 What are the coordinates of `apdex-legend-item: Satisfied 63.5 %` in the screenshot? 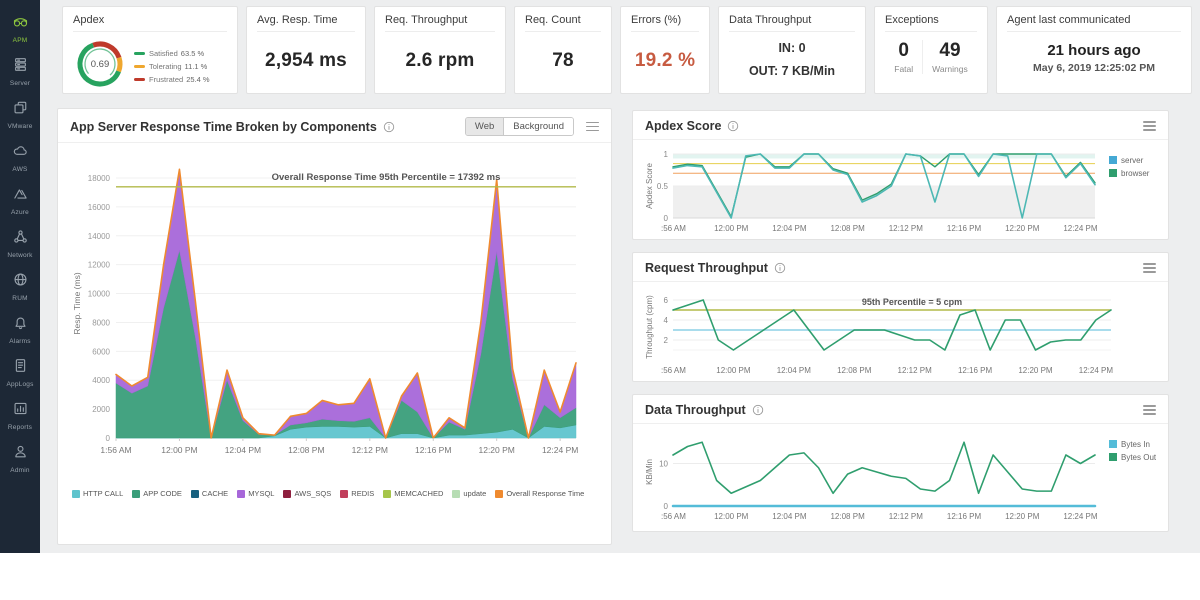 It's located at (172, 53).